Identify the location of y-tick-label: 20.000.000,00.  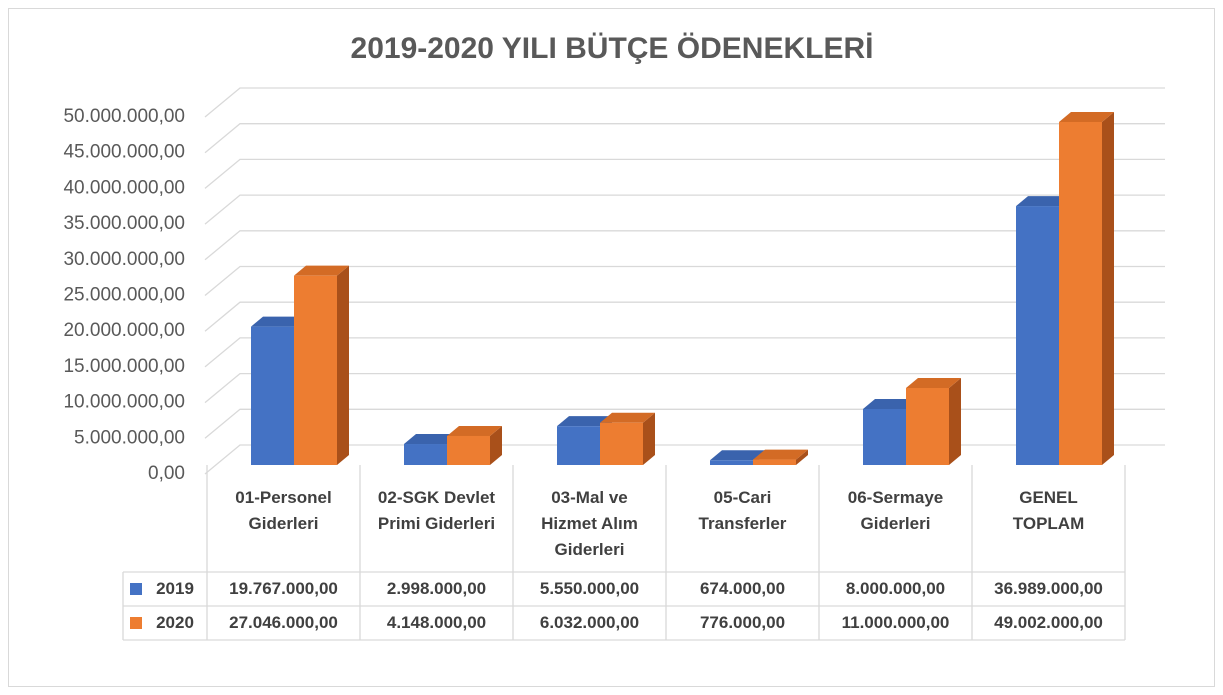
(124, 330).